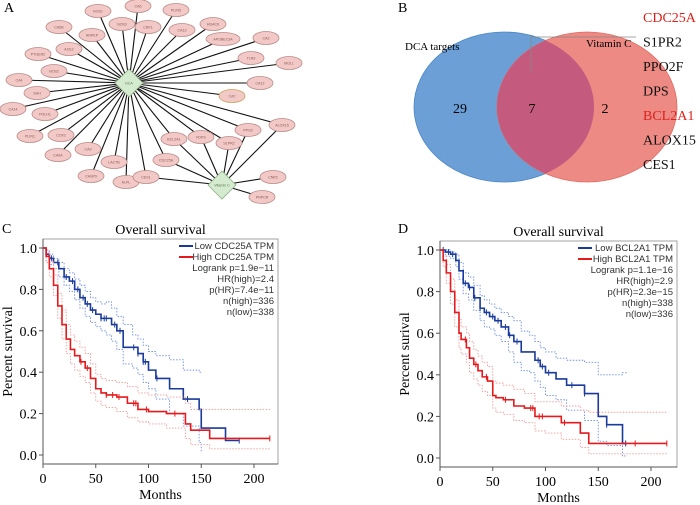  What do you see at coordinates (68, 50) in the screenshot?
I see `network-node-label: ACE2` at bounding box center [68, 50].